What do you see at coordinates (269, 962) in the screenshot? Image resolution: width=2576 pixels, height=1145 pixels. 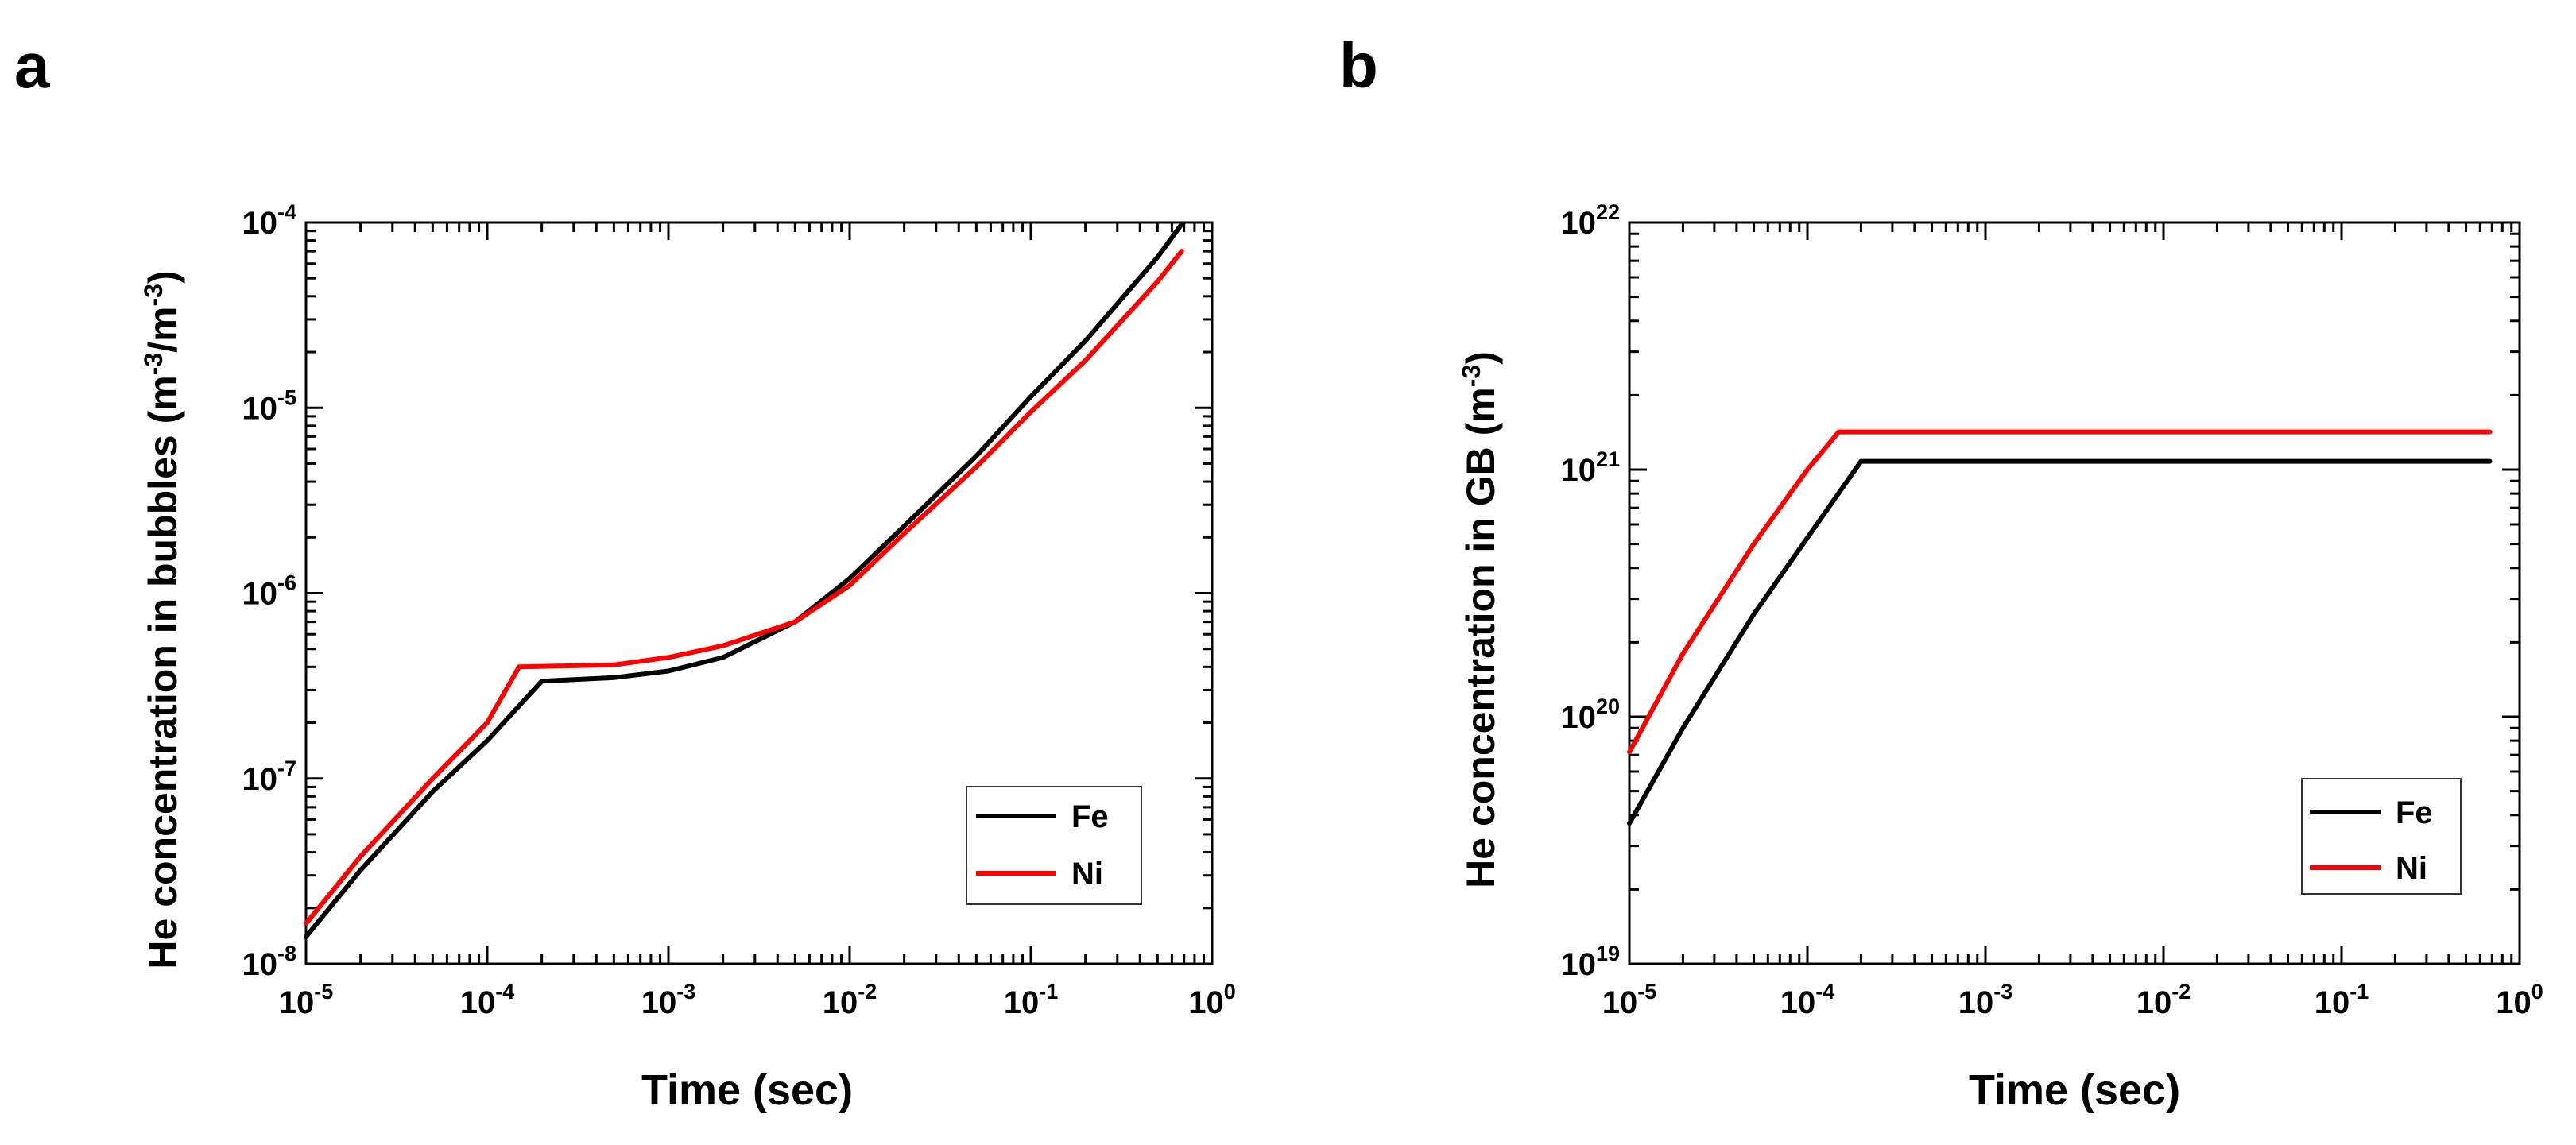 I see `y-tick-label: 10⁻⁸` at bounding box center [269, 962].